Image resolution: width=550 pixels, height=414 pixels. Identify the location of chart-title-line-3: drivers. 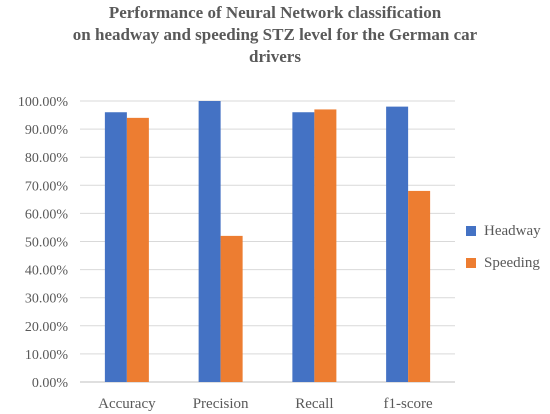
(275, 56).